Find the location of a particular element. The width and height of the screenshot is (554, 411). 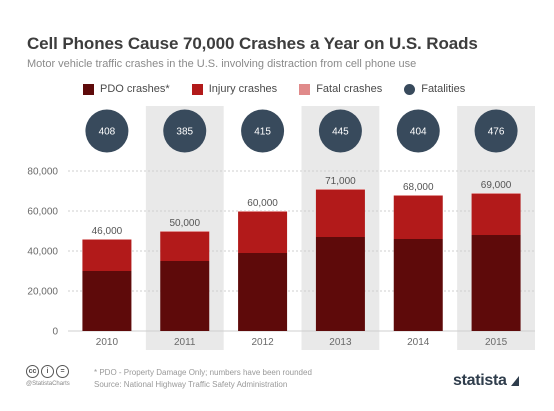

creative-commons-icon: cc is located at coordinates (32, 371).